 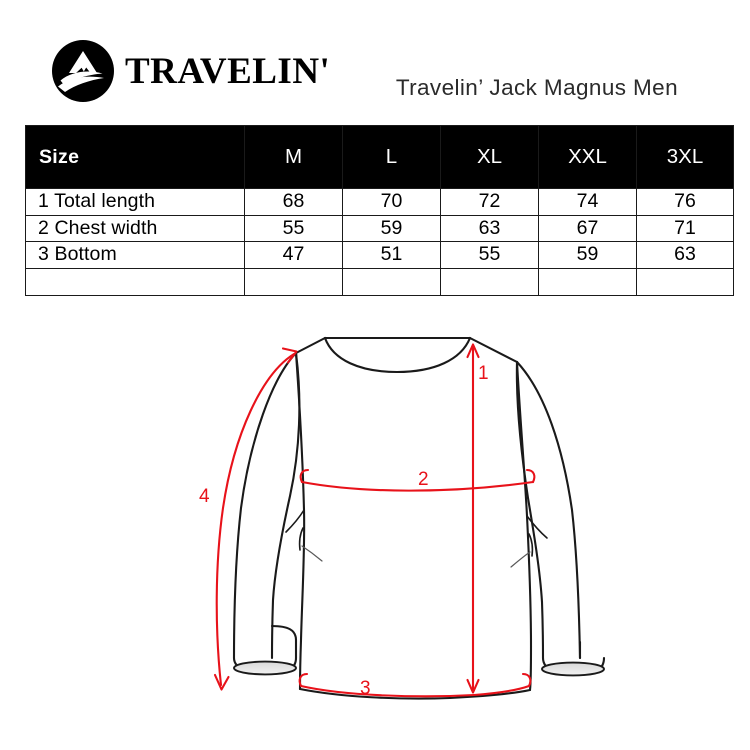 I want to click on table-header: Size M L XL XXL 3XL, so click(x=379, y=157).